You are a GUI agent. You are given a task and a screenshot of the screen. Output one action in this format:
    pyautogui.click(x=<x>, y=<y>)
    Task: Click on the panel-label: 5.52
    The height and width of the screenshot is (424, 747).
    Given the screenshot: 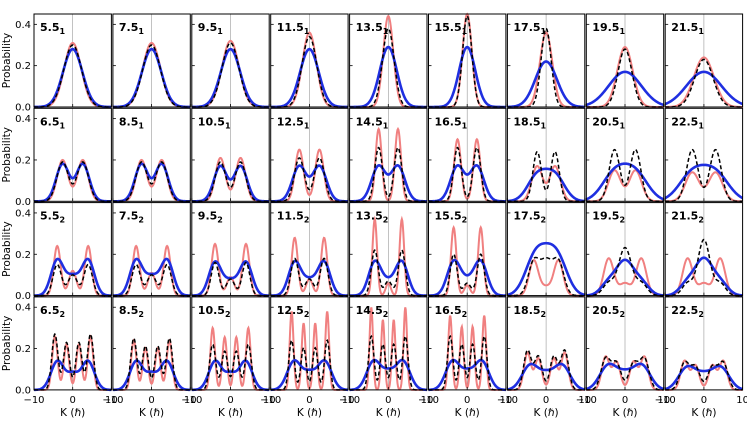 What is the action you would take?
    pyautogui.click(x=52, y=217)
    